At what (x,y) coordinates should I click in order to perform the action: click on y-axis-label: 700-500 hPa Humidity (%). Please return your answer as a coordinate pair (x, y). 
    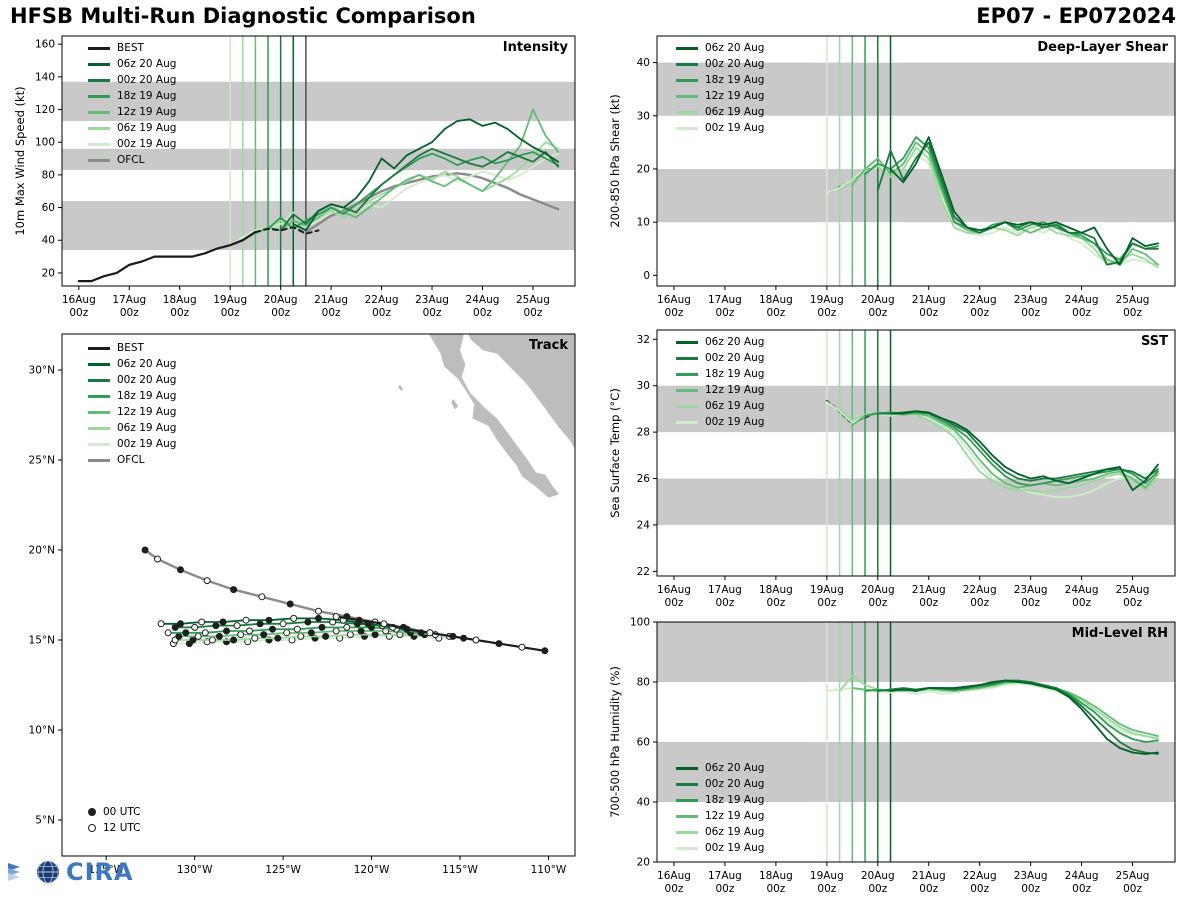
    Looking at the image, I should click on (615, 742).